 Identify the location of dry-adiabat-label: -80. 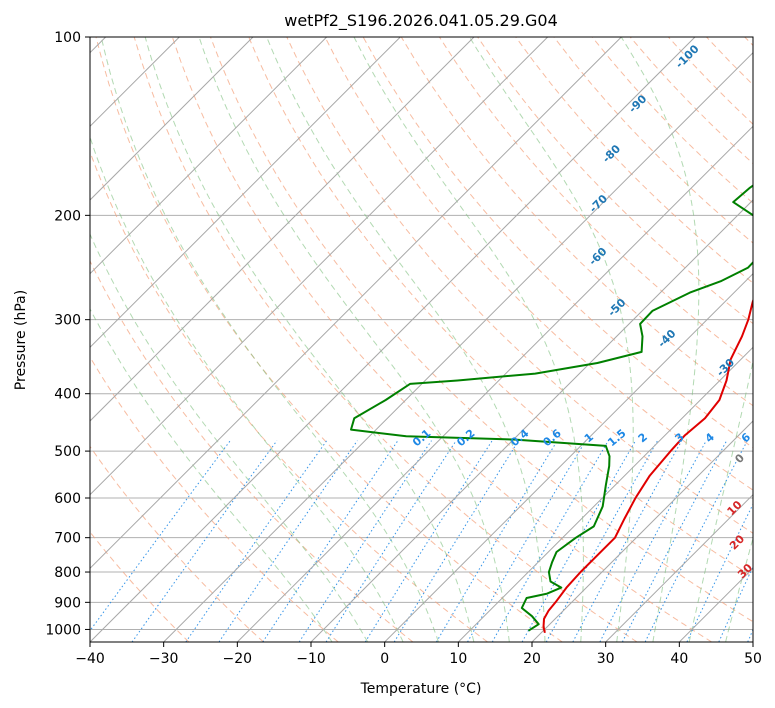
(611, 153).